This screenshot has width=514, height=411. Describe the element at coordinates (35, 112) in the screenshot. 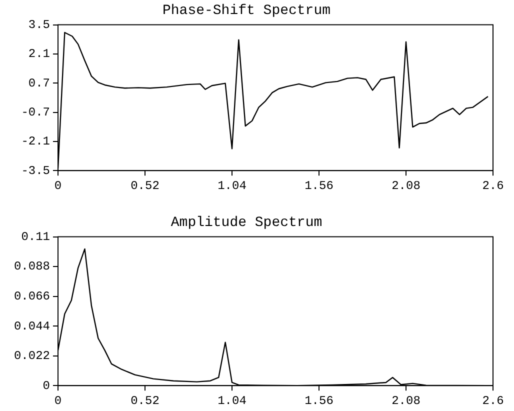

I see `y-tick-label: -0.7` at that location.